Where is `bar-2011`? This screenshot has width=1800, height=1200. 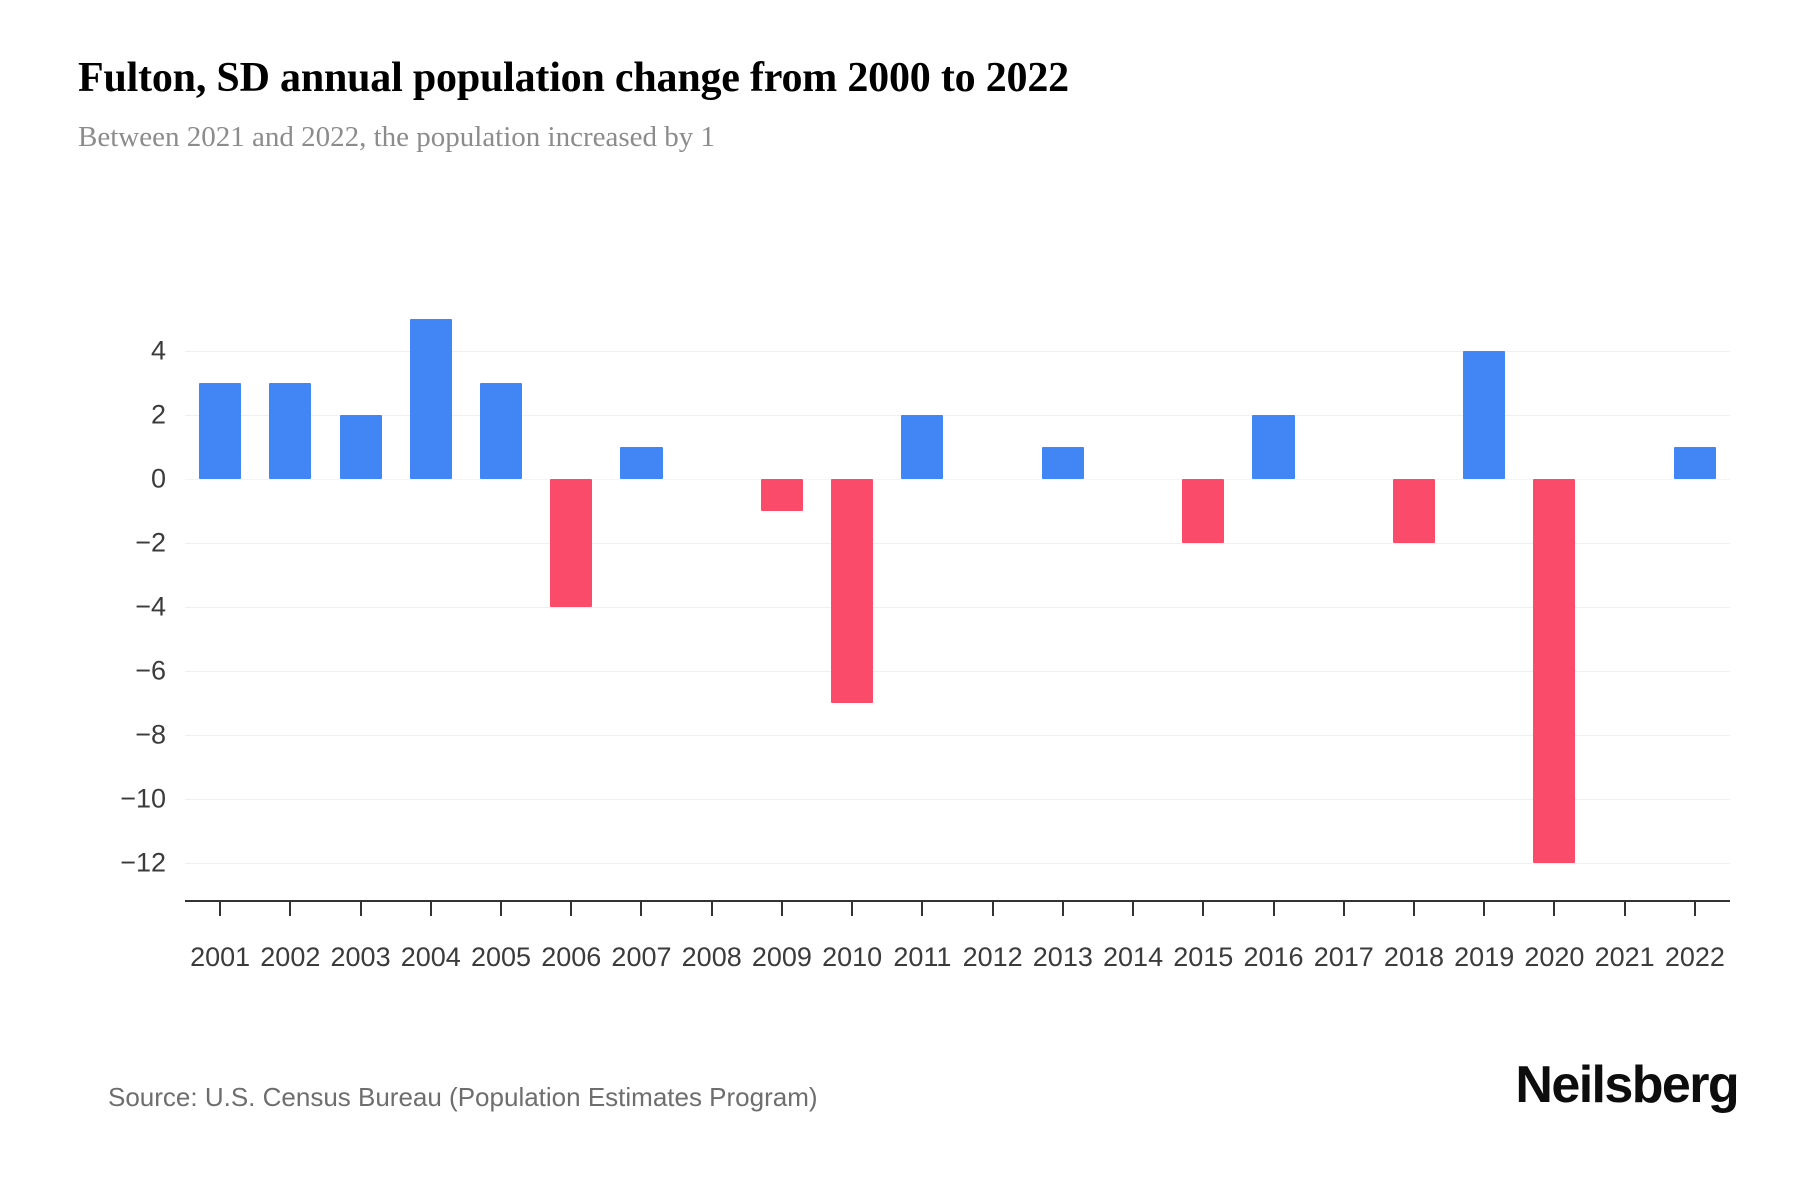 bar-2011 is located at coordinates (922, 447).